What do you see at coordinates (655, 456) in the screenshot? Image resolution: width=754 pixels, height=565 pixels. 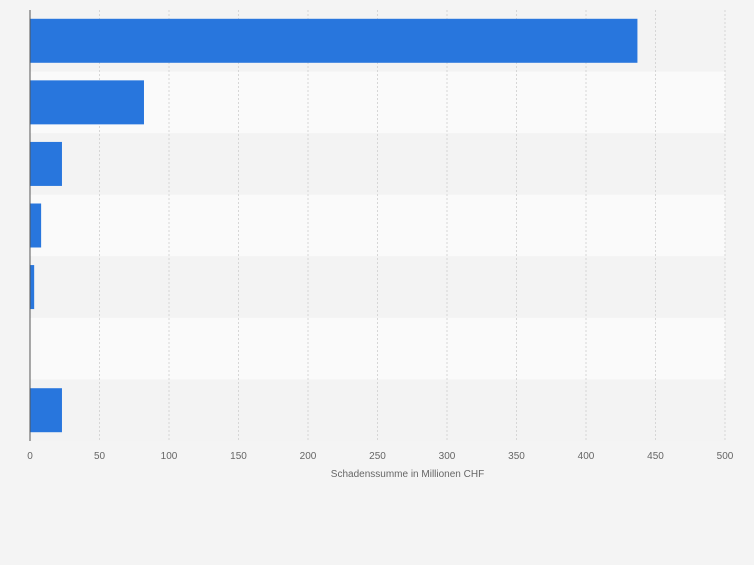 I see `x-tick-label: 450` at bounding box center [655, 456].